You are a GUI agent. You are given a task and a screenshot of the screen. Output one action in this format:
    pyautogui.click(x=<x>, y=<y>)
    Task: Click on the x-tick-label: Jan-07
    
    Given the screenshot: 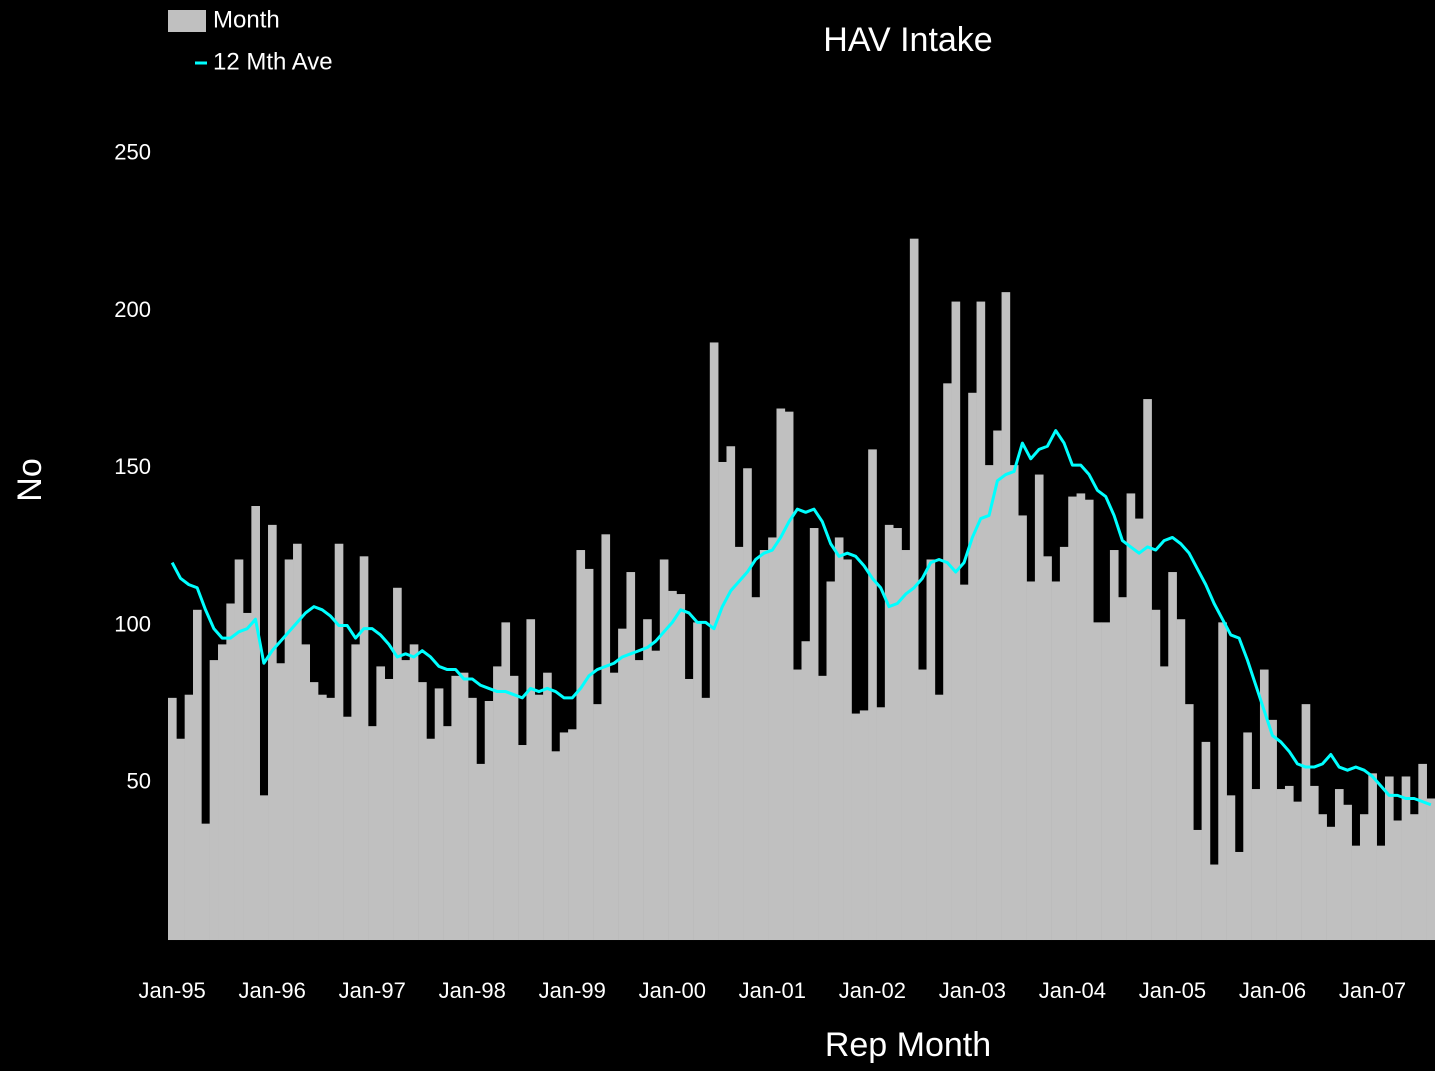 What is the action you would take?
    pyautogui.click(x=1372, y=990)
    